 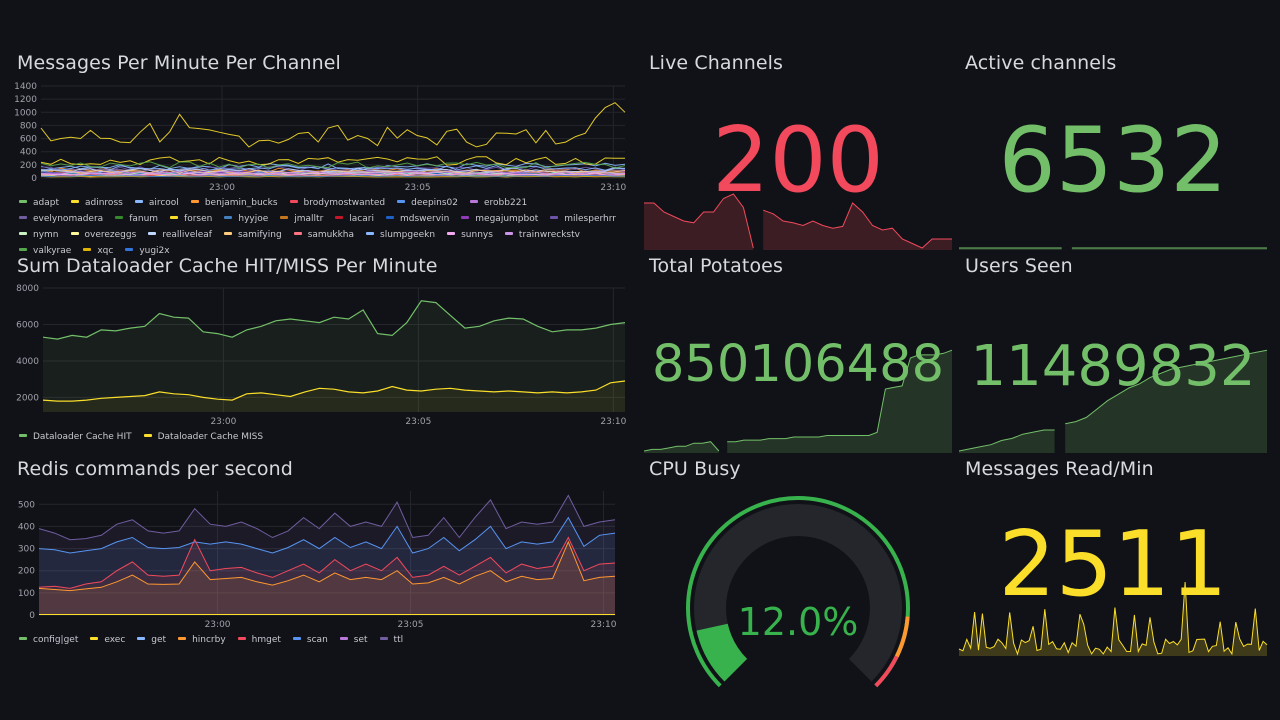 I want to click on y-tick-label: 800, so click(x=28, y=126).